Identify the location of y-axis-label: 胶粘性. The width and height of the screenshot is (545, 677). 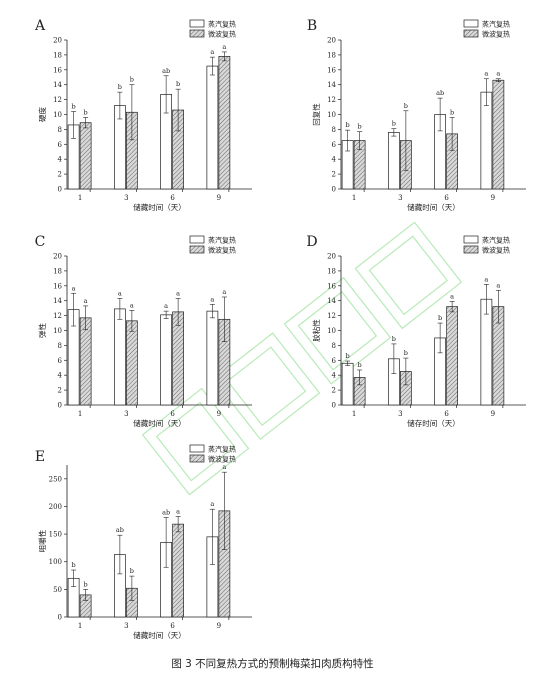
(316, 330).